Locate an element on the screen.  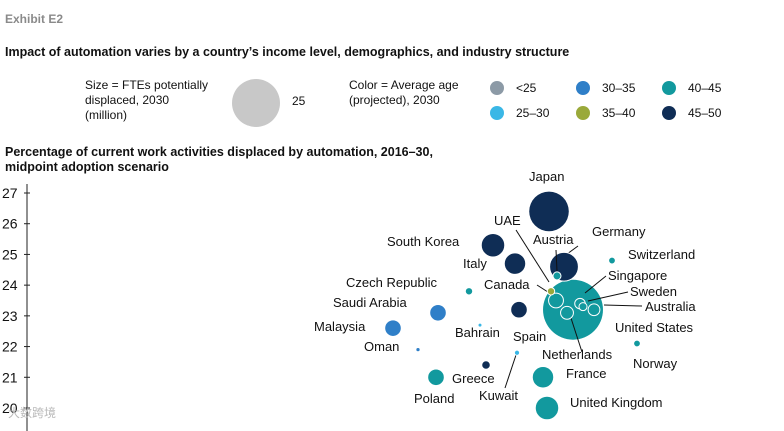
label-austria: Austria is located at coordinates (553, 239).